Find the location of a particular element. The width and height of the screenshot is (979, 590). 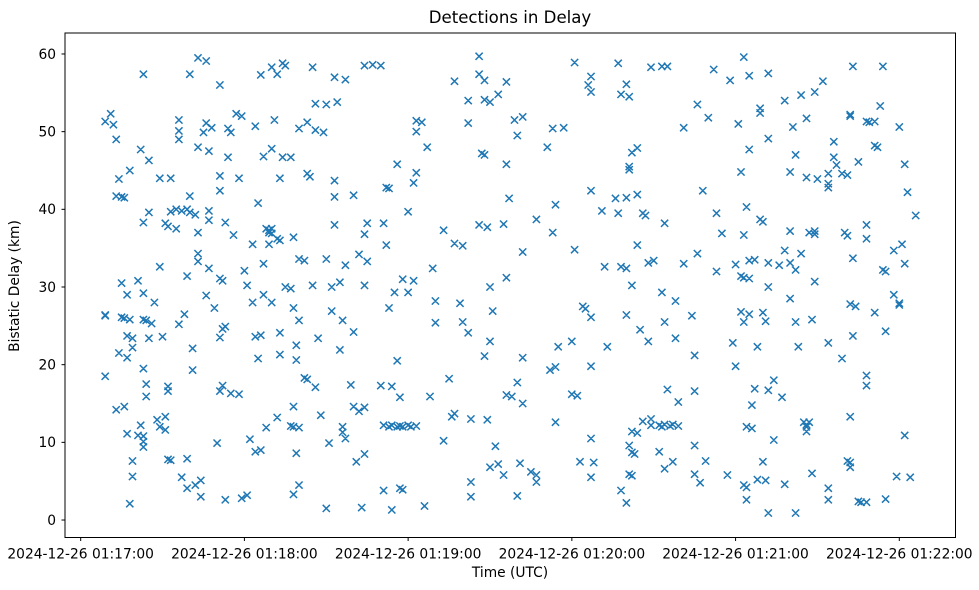

x-tick-label: 2024-12-26 01:21:00 is located at coordinates (735, 555).